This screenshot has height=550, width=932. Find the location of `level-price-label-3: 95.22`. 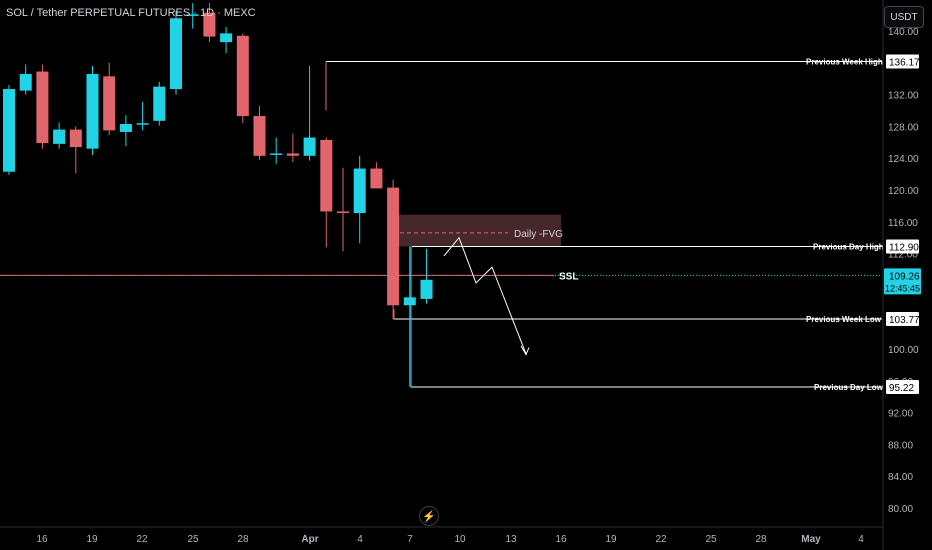

level-price-label-3: 95.22 is located at coordinates (901, 388).